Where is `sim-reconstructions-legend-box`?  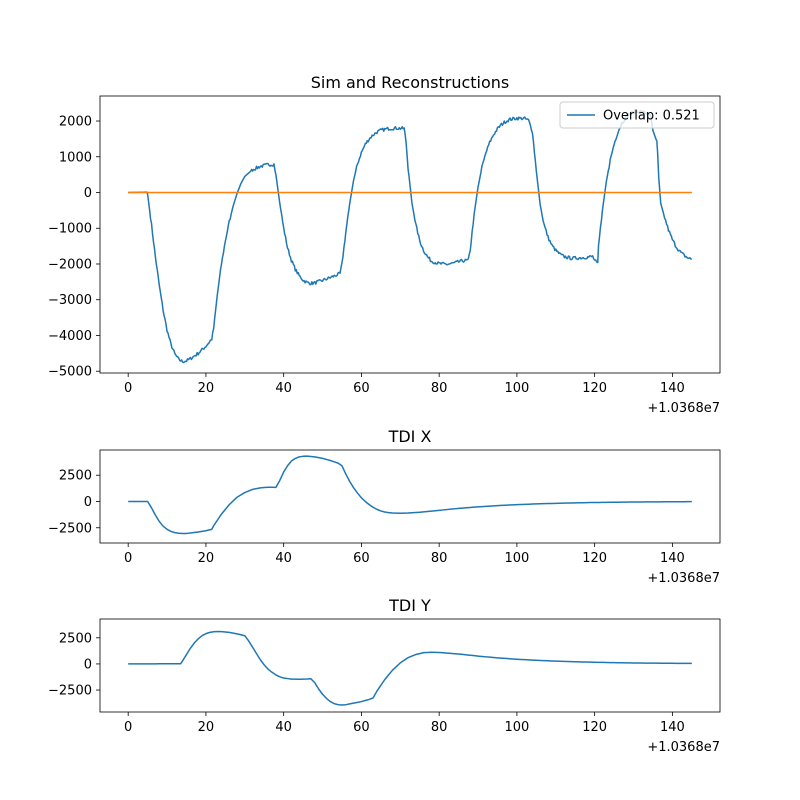
sim-reconstructions-legend-box is located at coordinates (637, 115).